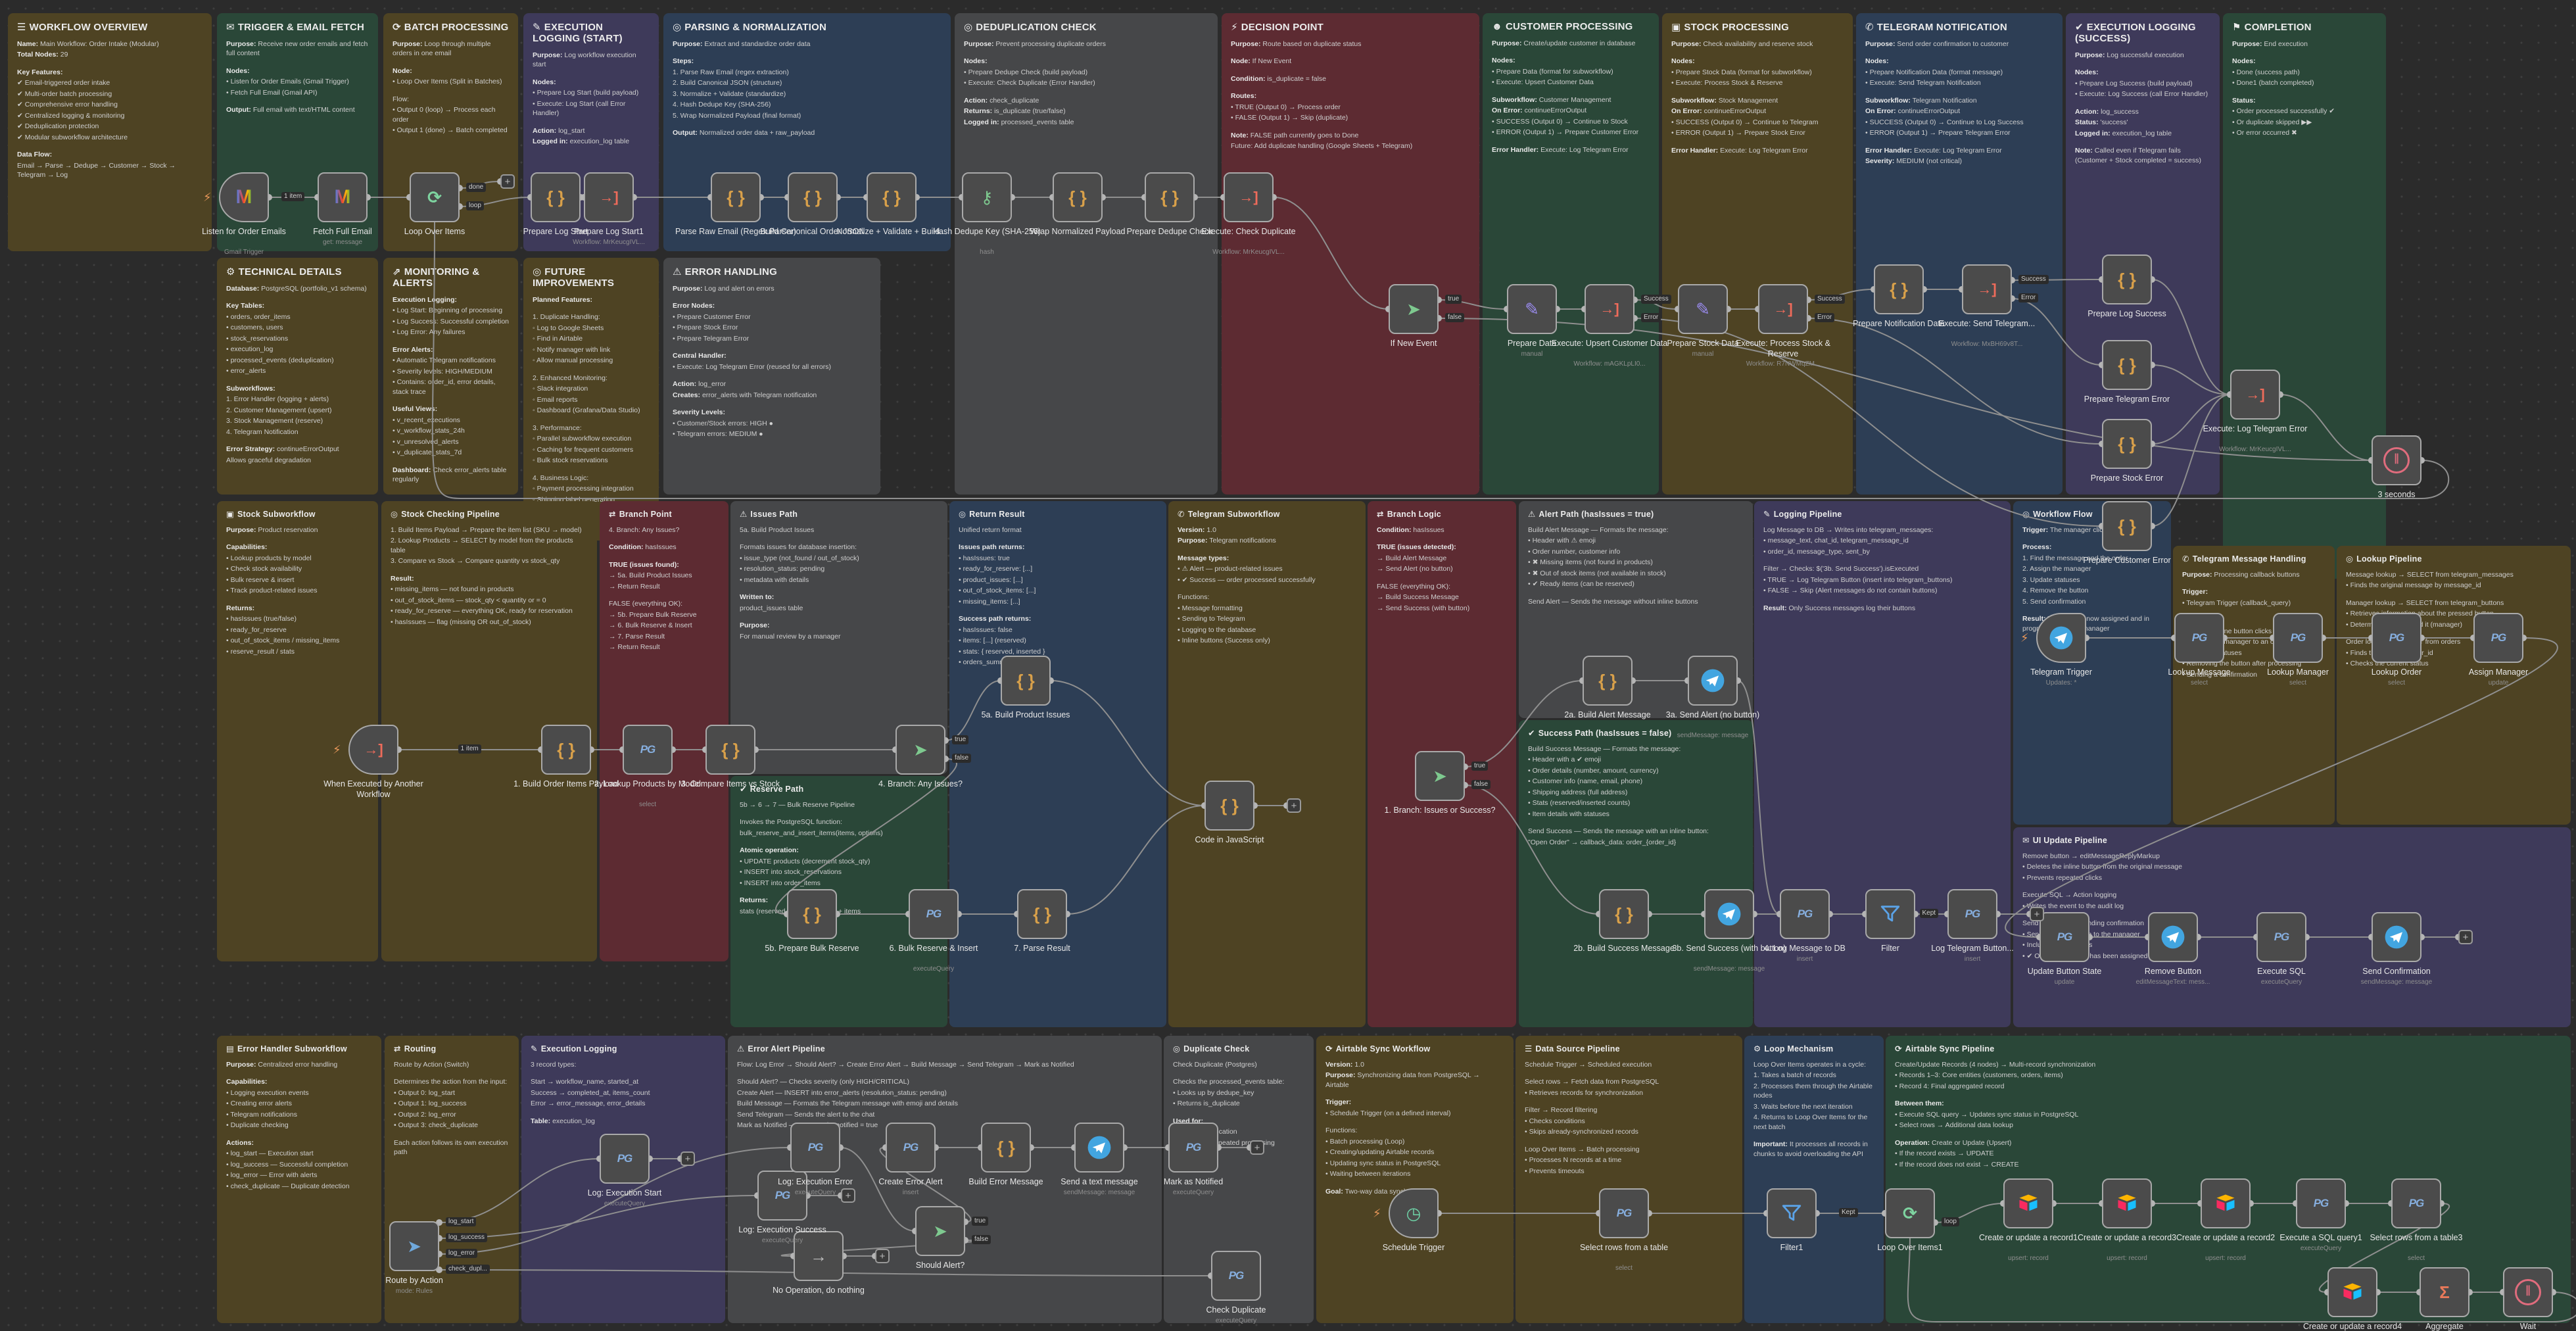 The image size is (2576, 1331). I want to click on fetch-full-email: M, so click(343, 197).